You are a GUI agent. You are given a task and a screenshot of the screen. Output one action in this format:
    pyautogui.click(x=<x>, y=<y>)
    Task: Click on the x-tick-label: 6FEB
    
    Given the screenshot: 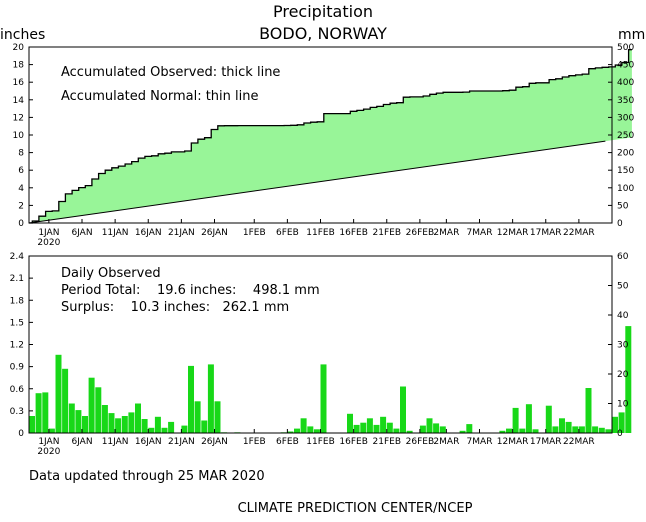 What is the action you would take?
    pyautogui.click(x=287, y=233)
    